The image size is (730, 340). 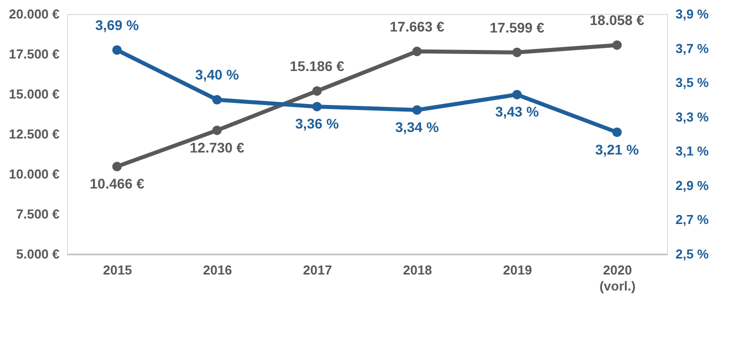 I want to click on y2-tick-label: 3,3 %, so click(x=693, y=116).